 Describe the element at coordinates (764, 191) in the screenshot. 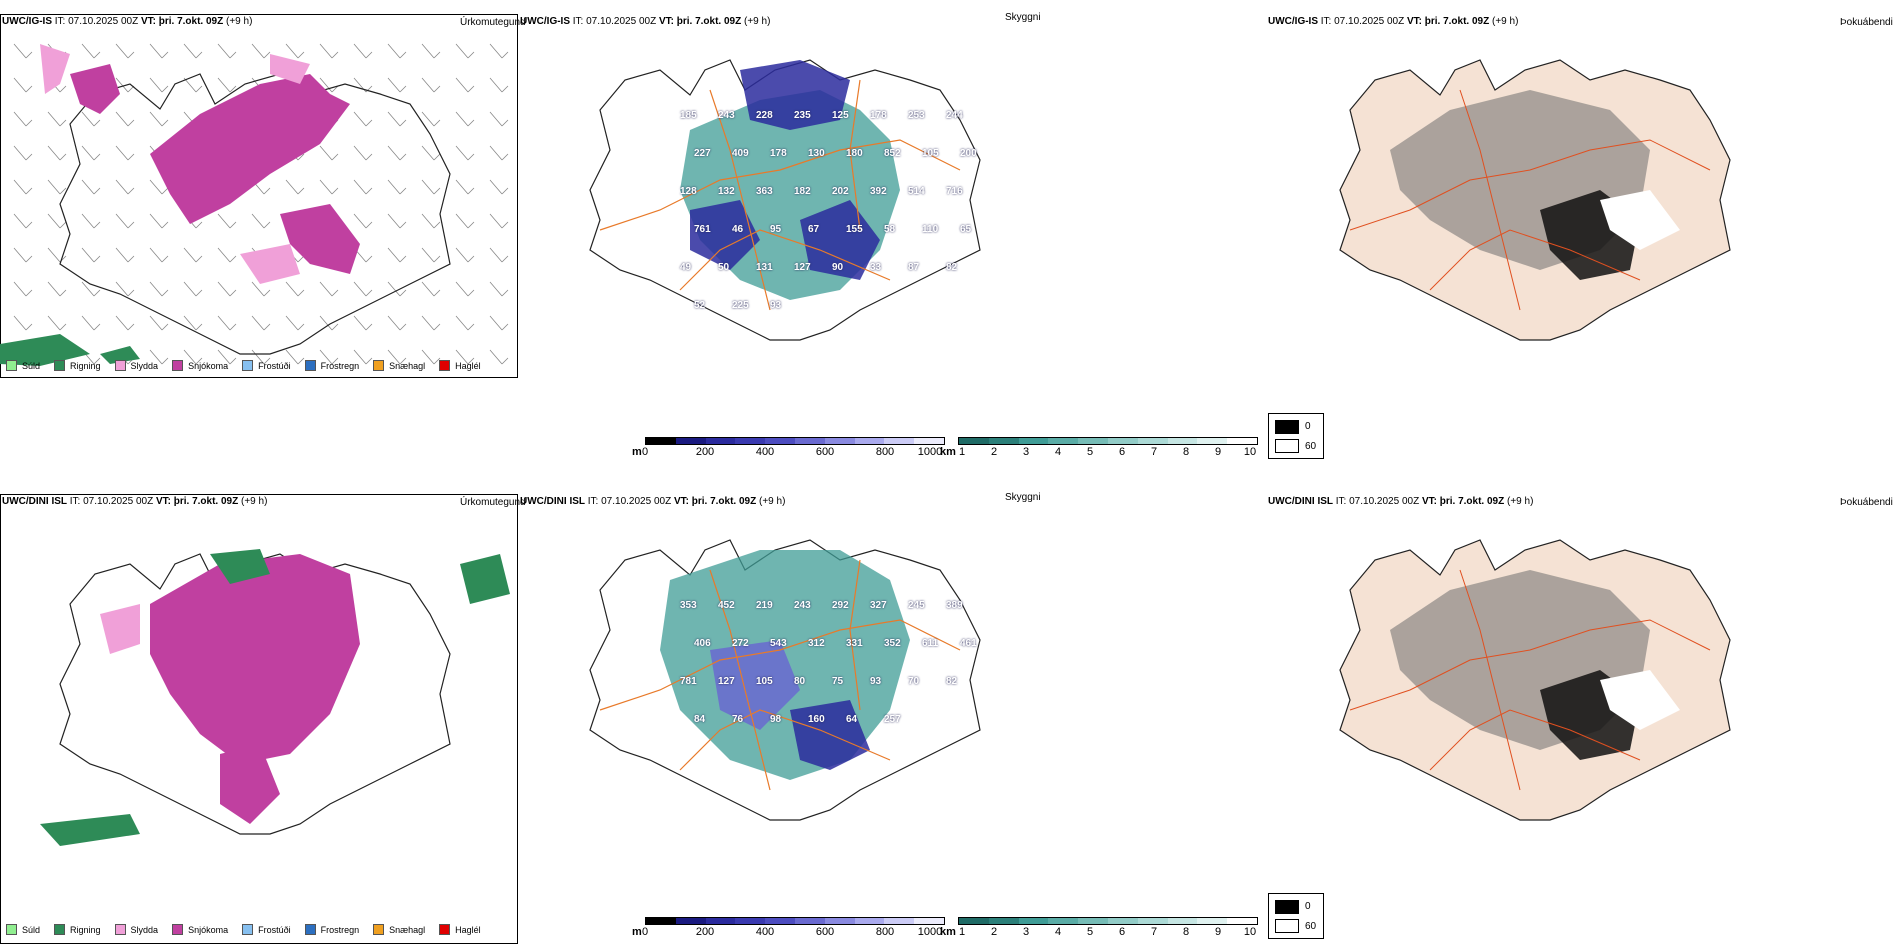

I see `cloud-base-label: 363` at that location.